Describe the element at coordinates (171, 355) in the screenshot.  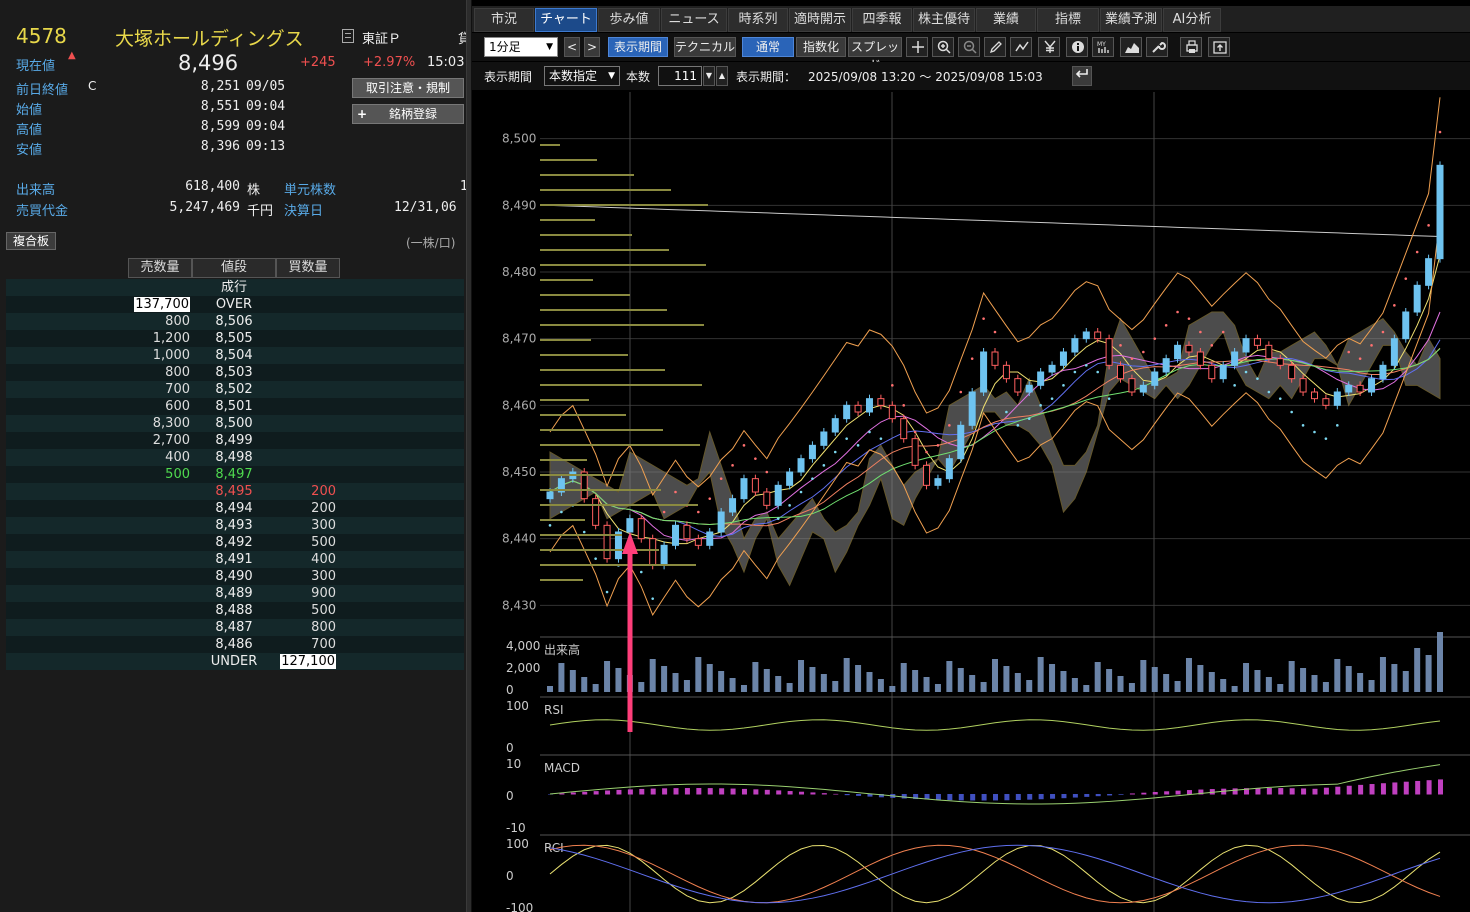
I see `sell-qty: 1,000` at that location.